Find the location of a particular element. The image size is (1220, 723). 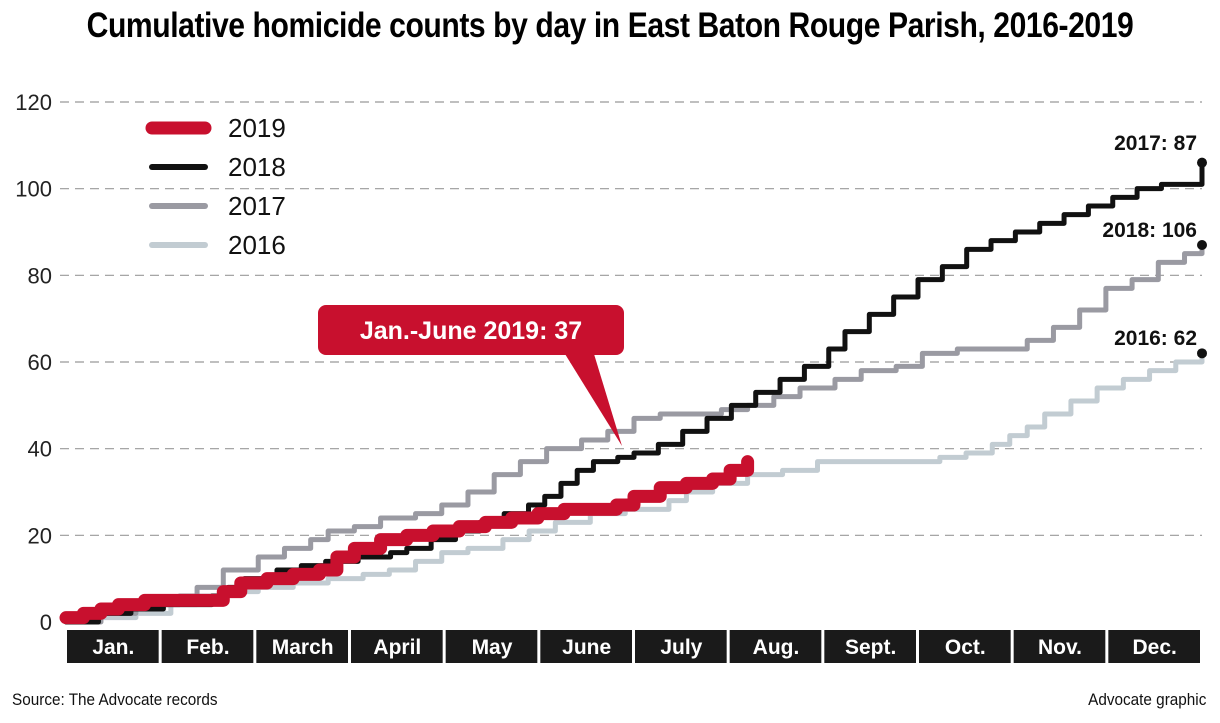

month-label: Oct. is located at coordinates (965, 647).